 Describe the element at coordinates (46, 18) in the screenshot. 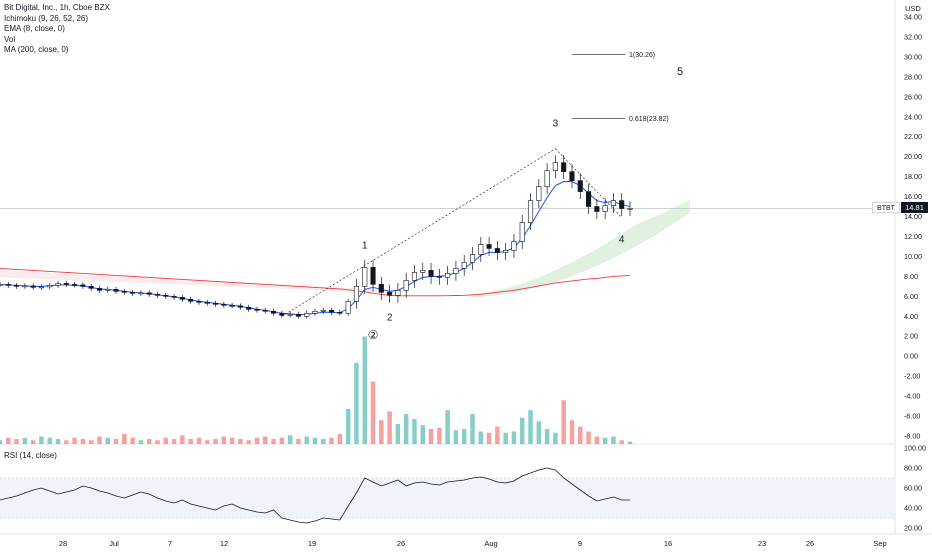

I see `legend-ichimoku: Ichimoku (9, 26, 52, 26)` at that location.